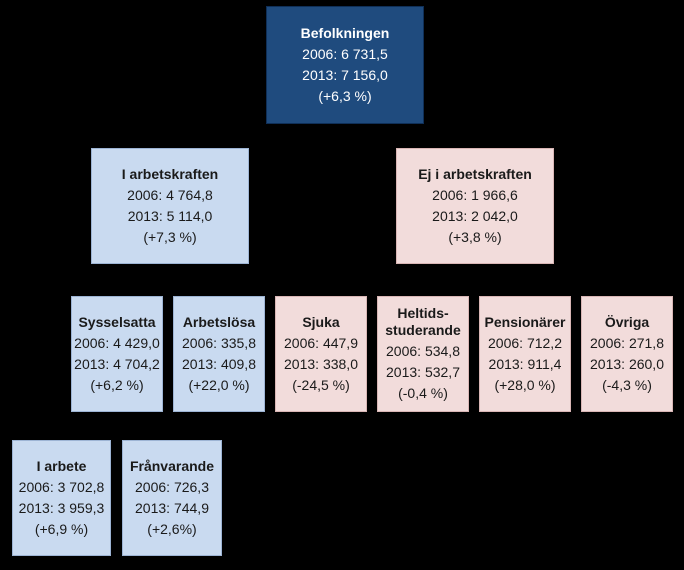 The width and height of the screenshot is (684, 570). I want to click on node-working-2006: 2006: 3 702,8, so click(61, 487).